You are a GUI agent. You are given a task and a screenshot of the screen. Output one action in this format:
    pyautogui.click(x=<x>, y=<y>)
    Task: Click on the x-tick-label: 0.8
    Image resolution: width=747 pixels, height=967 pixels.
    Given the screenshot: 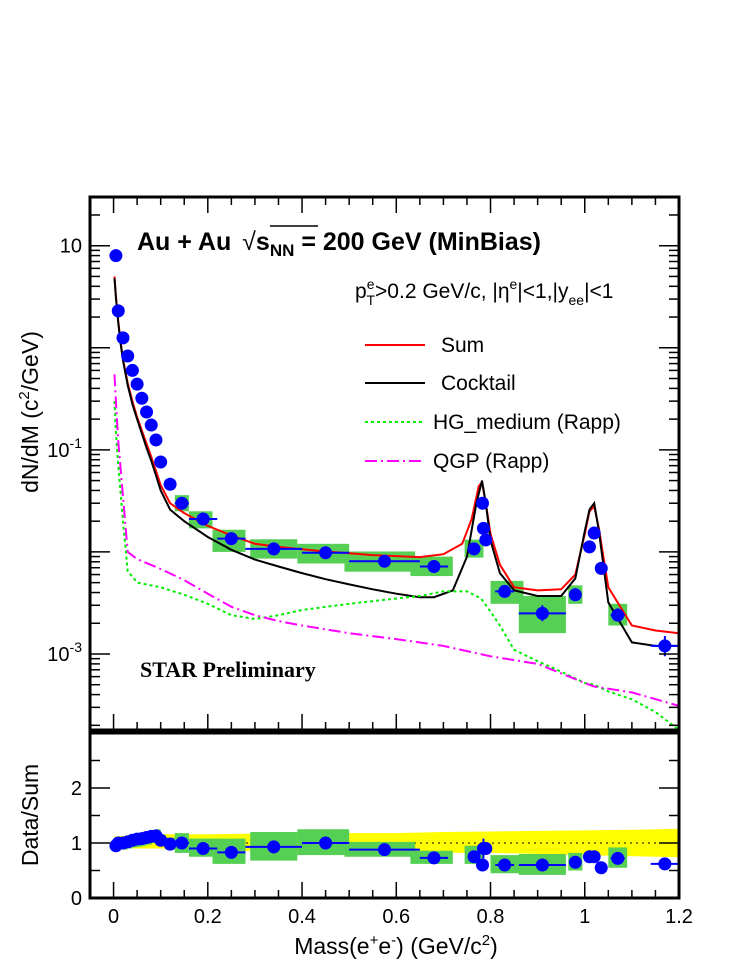 What is the action you would take?
    pyautogui.click(x=491, y=917)
    